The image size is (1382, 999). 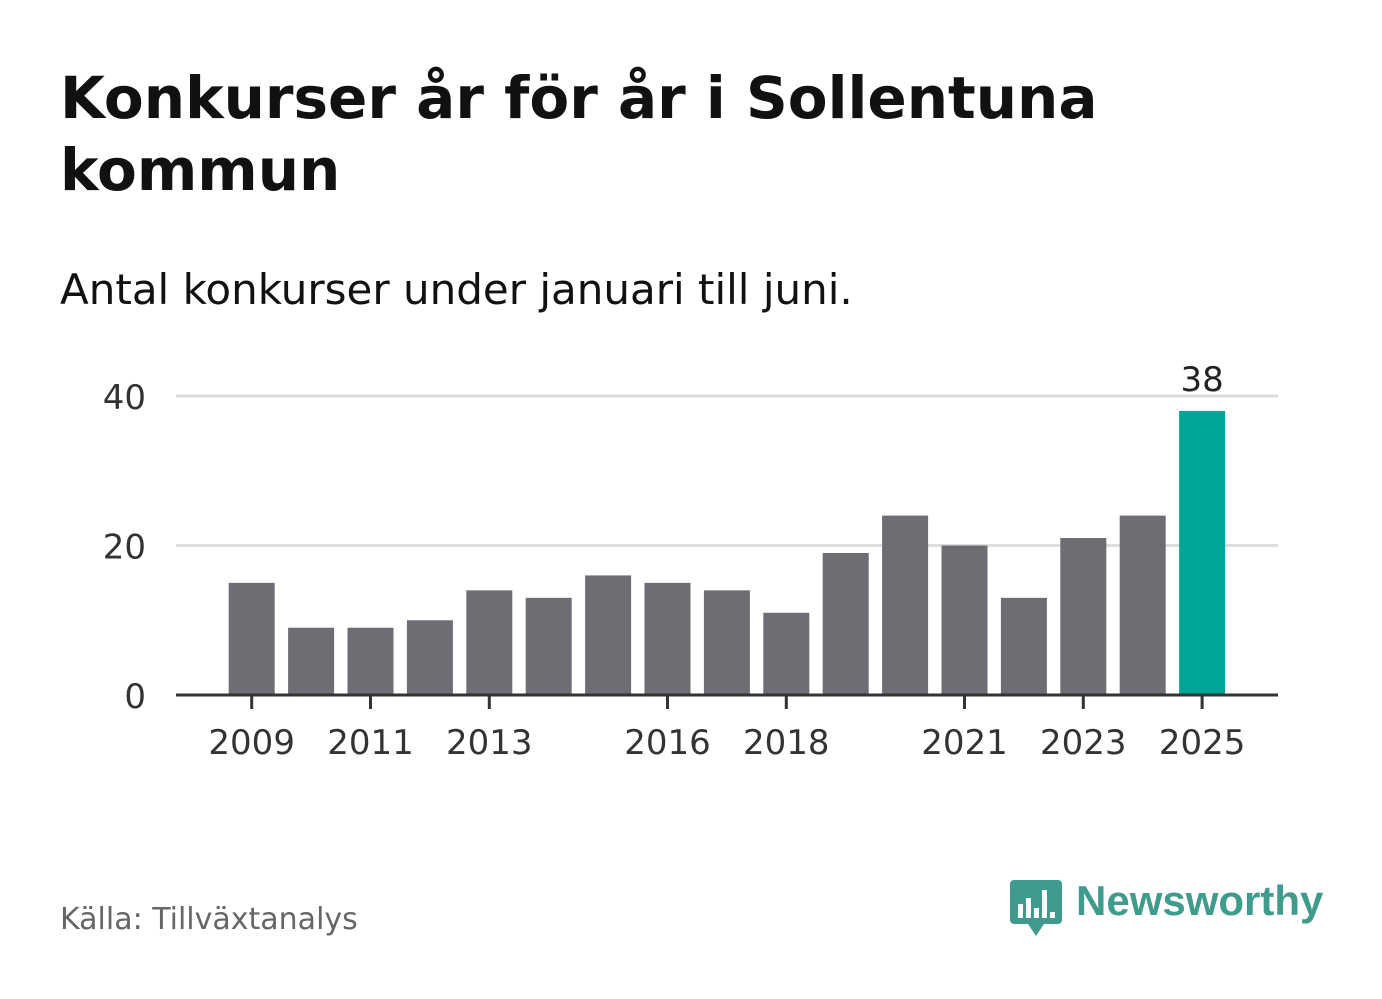 What do you see at coordinates (727, 701) in the screenshot?
I see `x-axis` at bounding box center [727, 701].